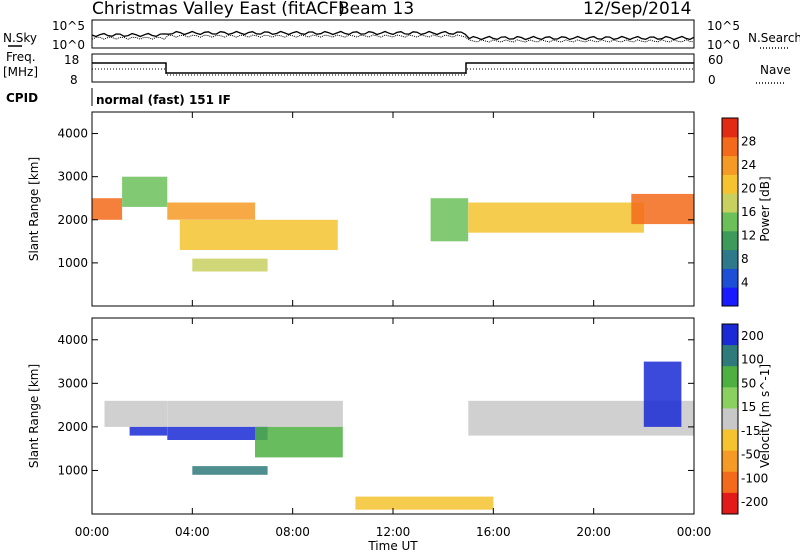  I want to click on colorbar-tick-label: -200, so click(754, 502).